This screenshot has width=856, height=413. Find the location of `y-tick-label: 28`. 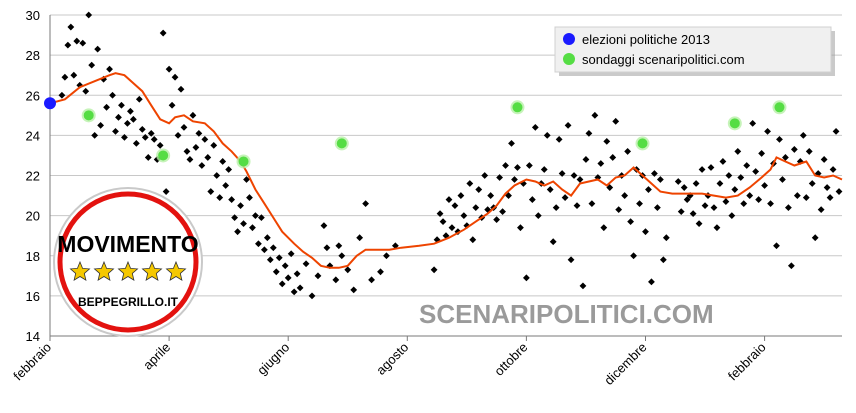

y-tick-label: 28 is located at coordinates (33, 55).